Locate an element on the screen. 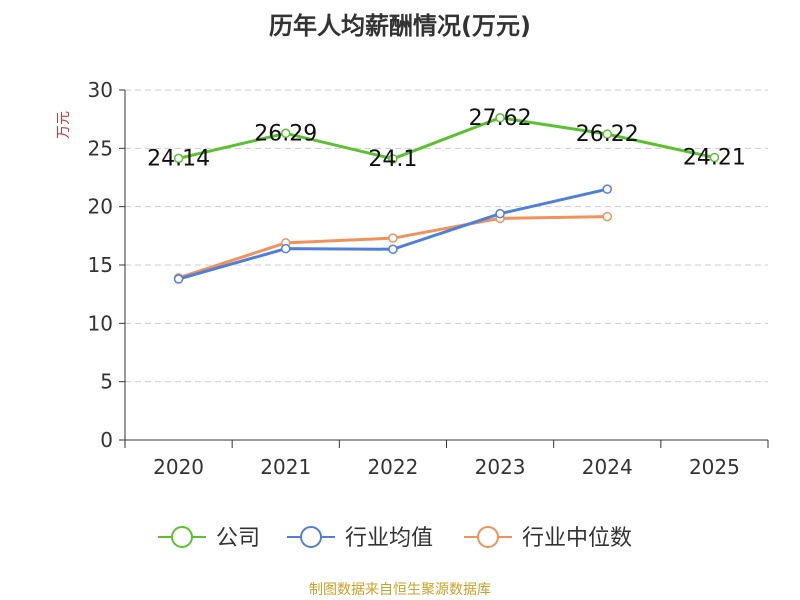 The height and width of the screenshot is (600, 800). y-tick-label: 10 is located at coordinates (100, 323).